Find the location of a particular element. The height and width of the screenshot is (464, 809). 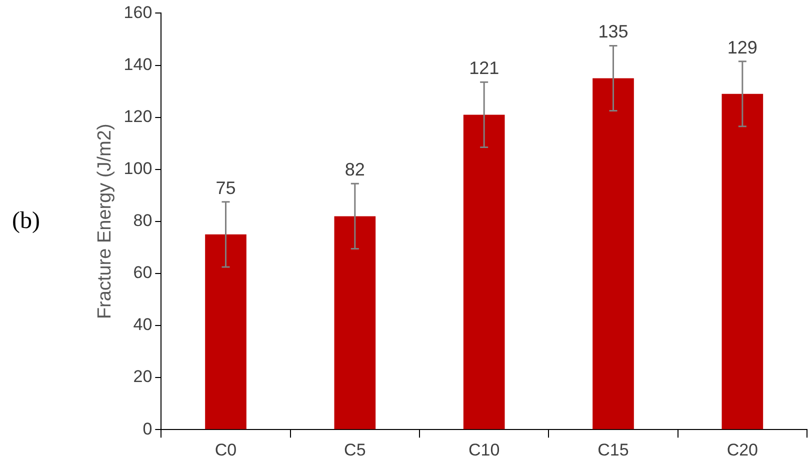

x-tick-label: C5 is located at coordinates (355, 450).